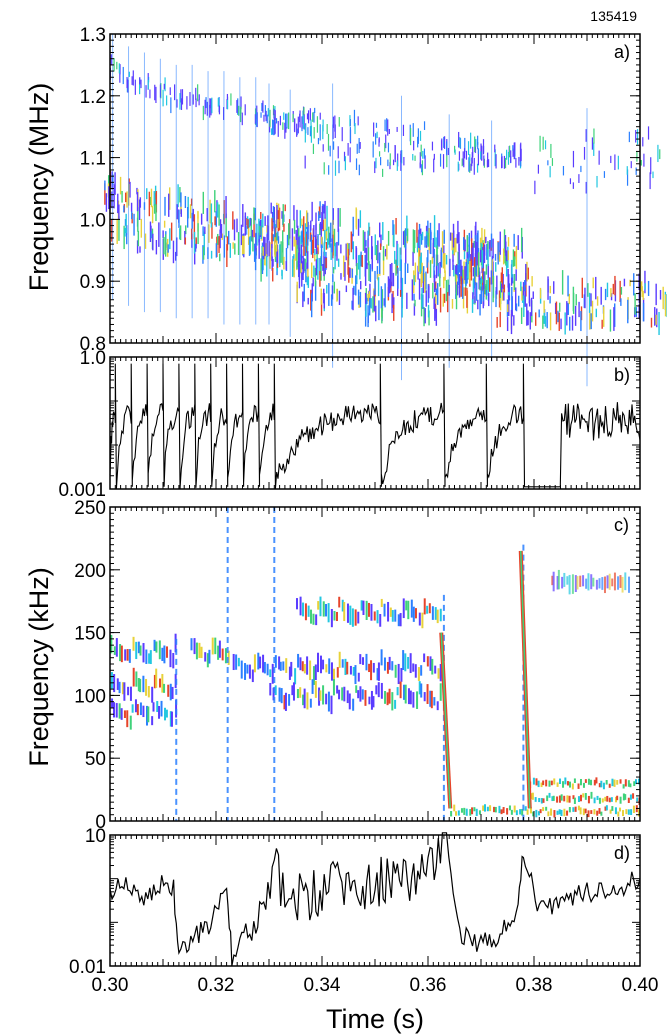 The height and width of the screenshot is (1035, 667). Describe the element at coordinates (525, 679) in the screenshot. I see `chirp-trace` at that location.